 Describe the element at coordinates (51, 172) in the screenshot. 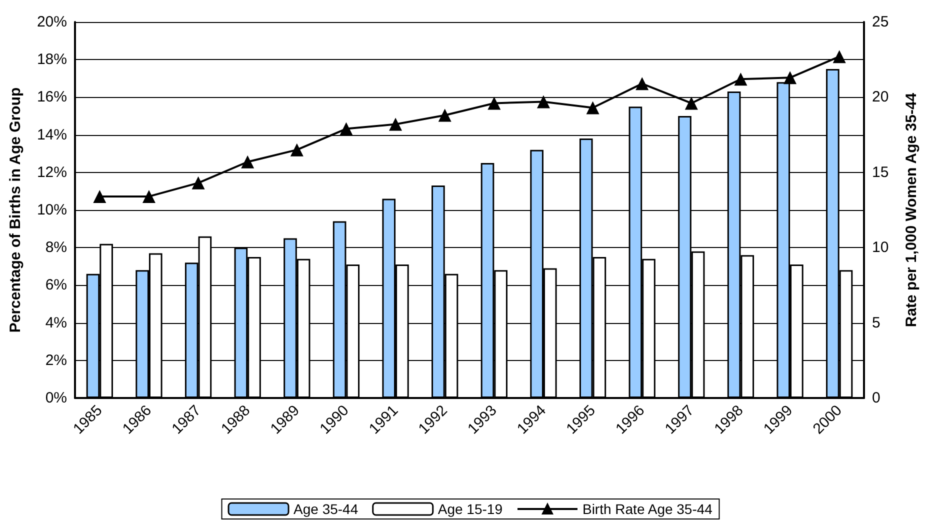

I see `y-tick-label: 12%` at that location.